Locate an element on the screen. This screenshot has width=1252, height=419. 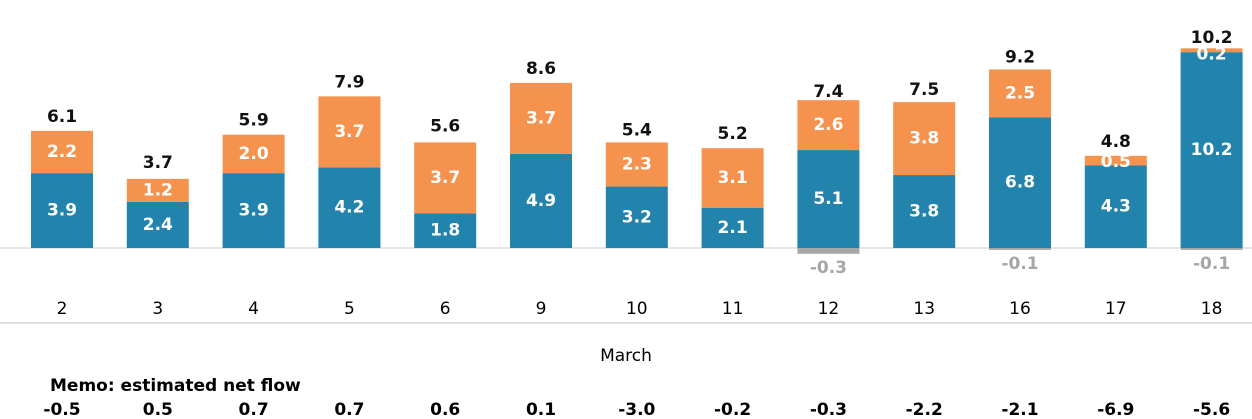
total-label: 5.2 is located at coordinates (733, 134).